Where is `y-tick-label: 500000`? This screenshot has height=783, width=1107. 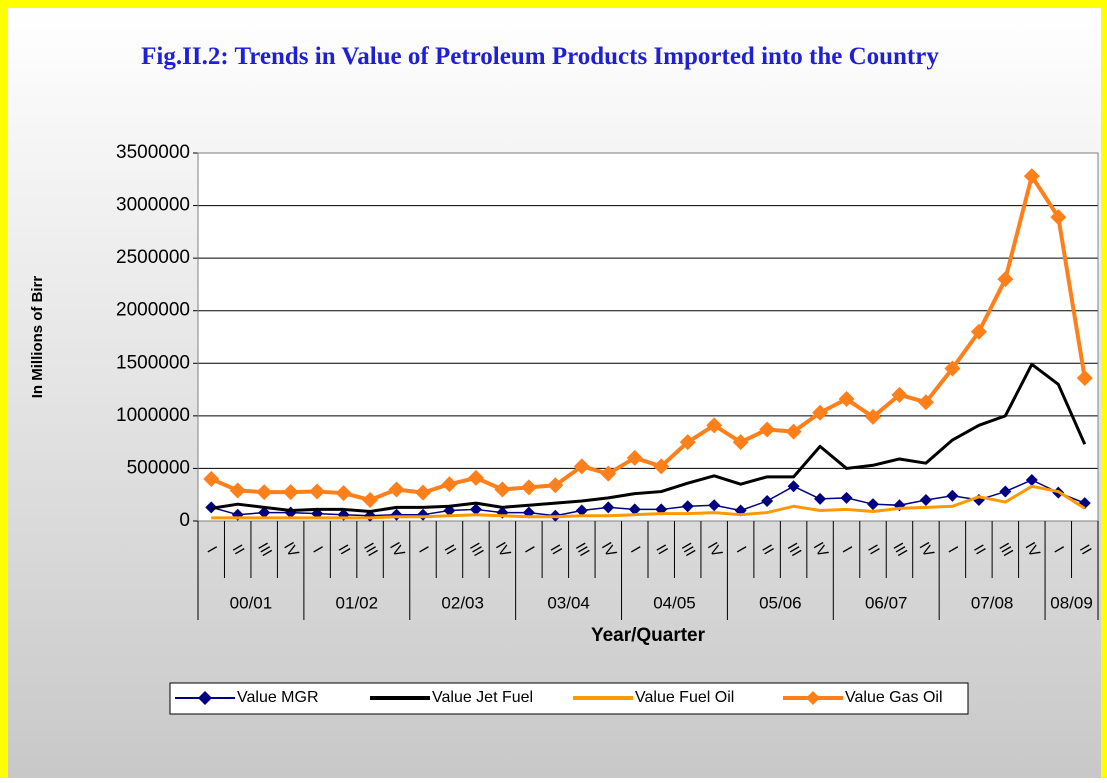
y-tick-label: 500000 is located at coordinates (158, 467).